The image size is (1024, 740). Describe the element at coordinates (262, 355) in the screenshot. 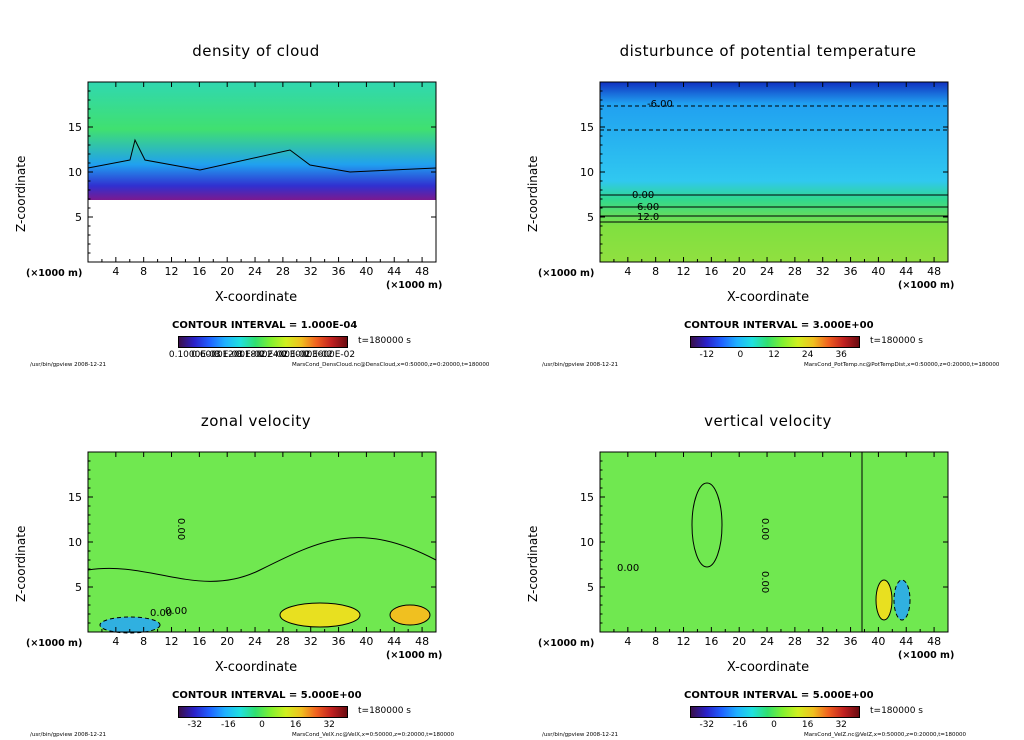

I see `colorbar-tick-label: 0.1800E-02` at that location.